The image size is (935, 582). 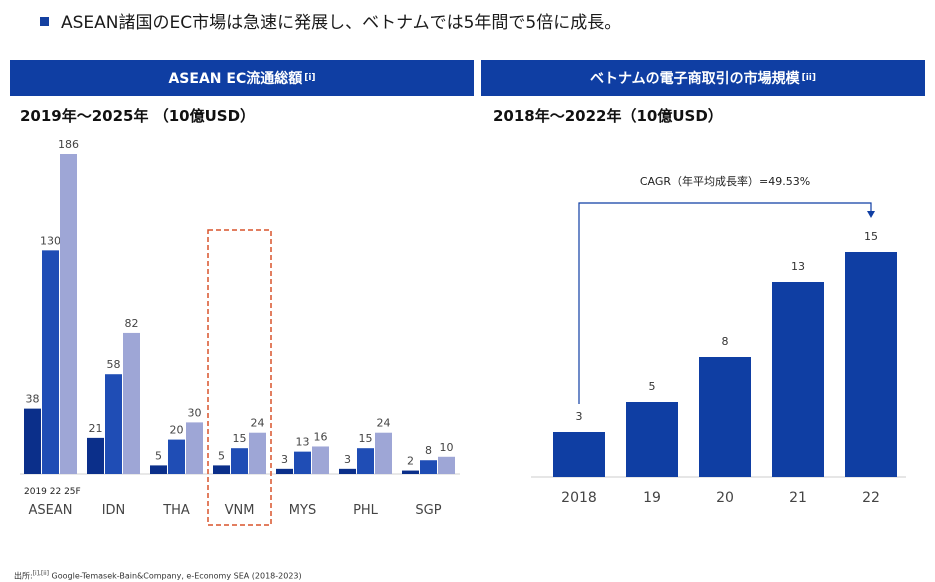 What do you see at coordinates (798, 498) in the screenshot?
I see `category-label-21: 21` at bounding box center [798, 498].